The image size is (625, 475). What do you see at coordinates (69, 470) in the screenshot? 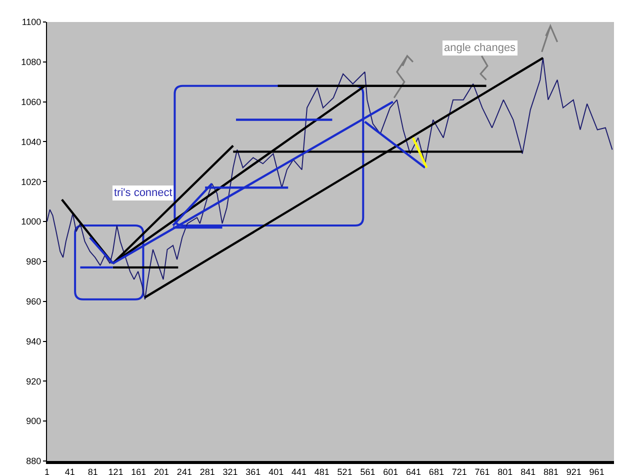
I see `x-tick-label: 41` at bounding box center [69, 470].